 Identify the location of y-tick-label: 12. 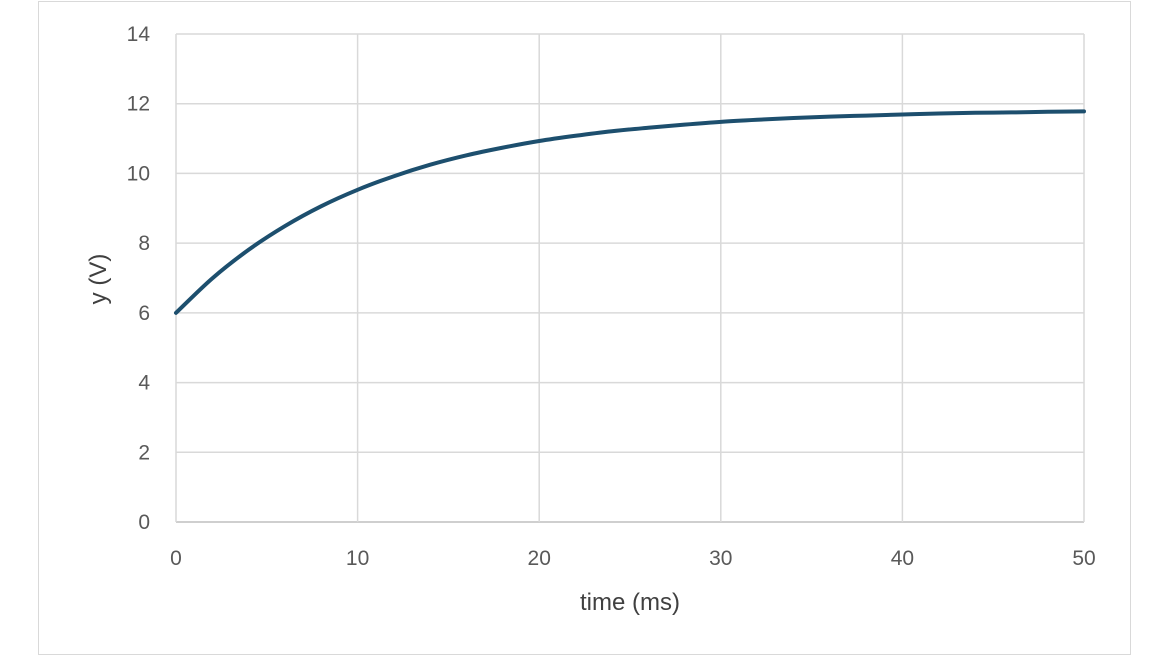
(138, 104).